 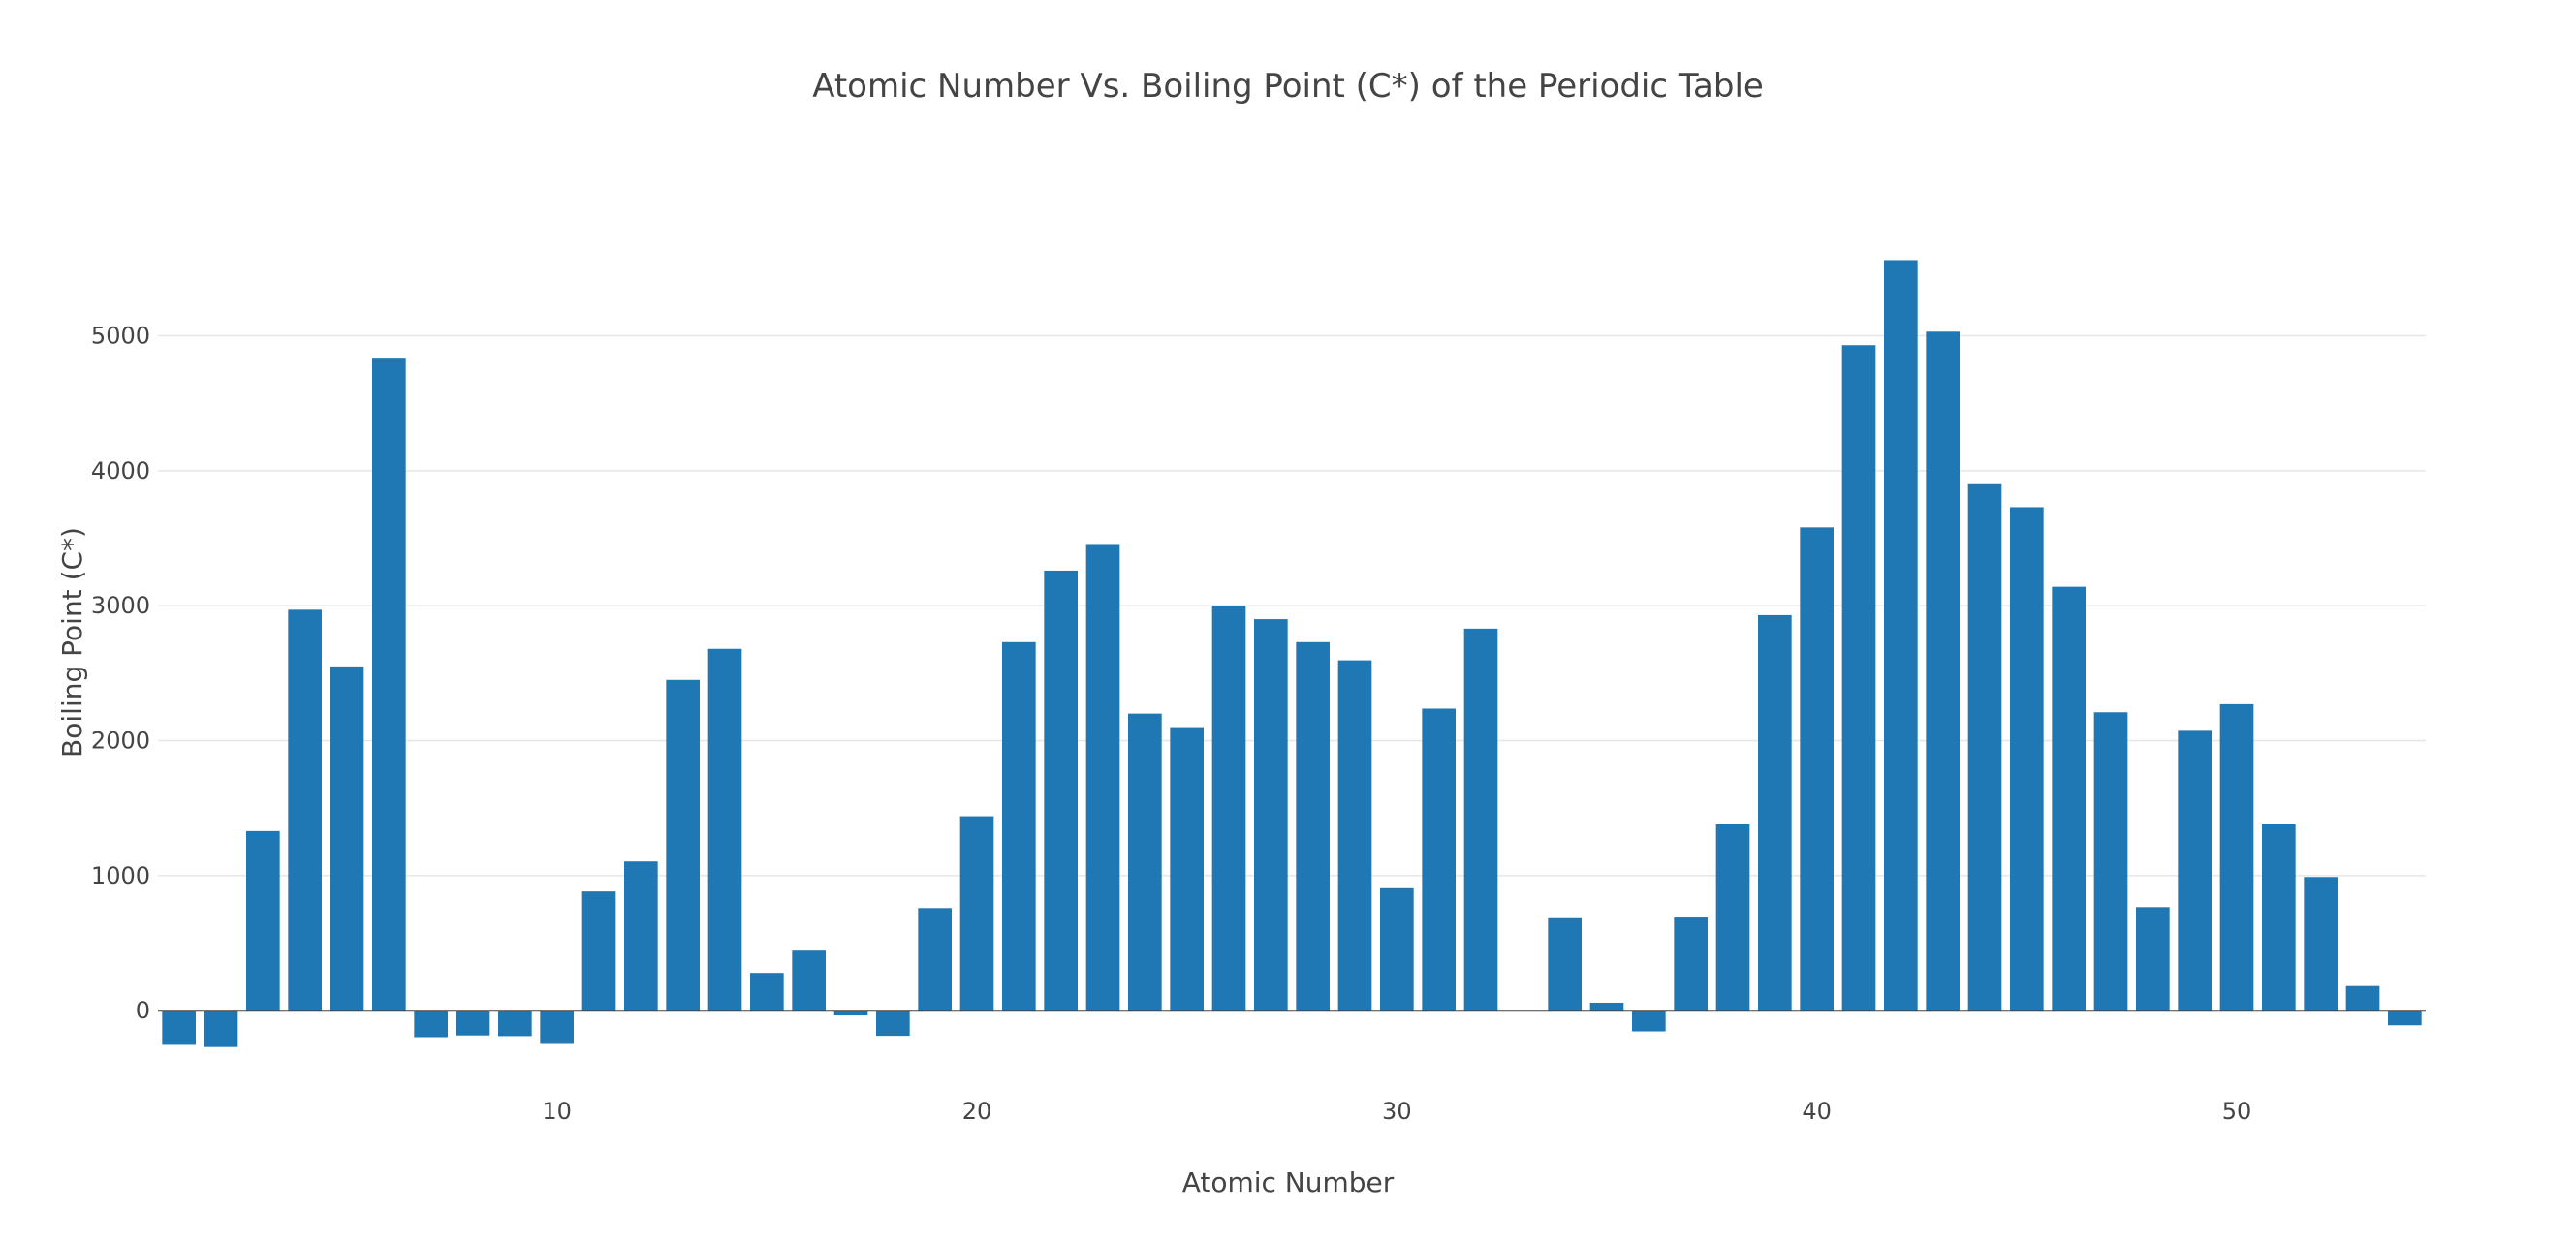 I want to click on y-tick-label: 5000, so click(x=120, y=335).